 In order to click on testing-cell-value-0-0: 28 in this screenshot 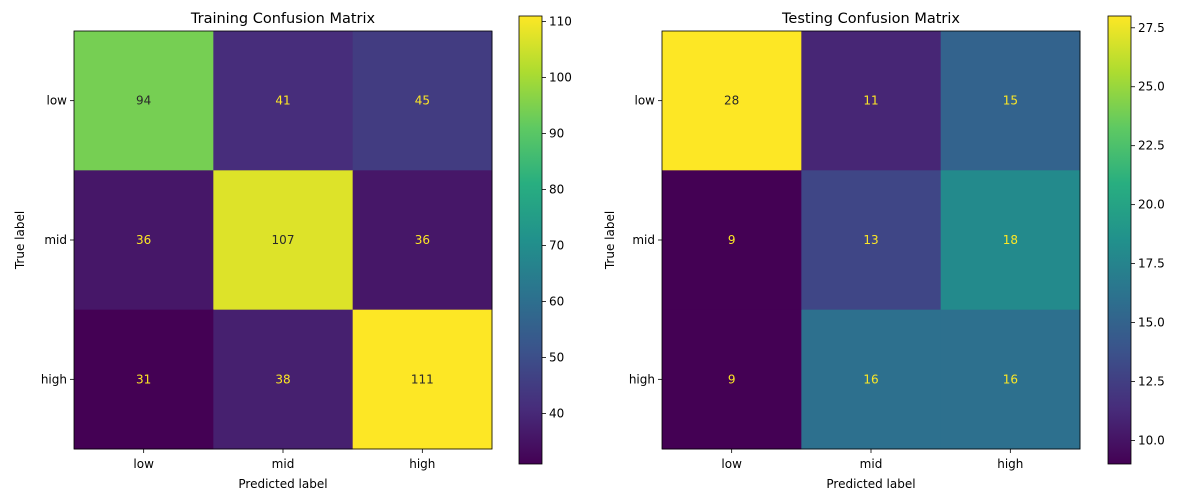, I will do `click(731, 101)`.